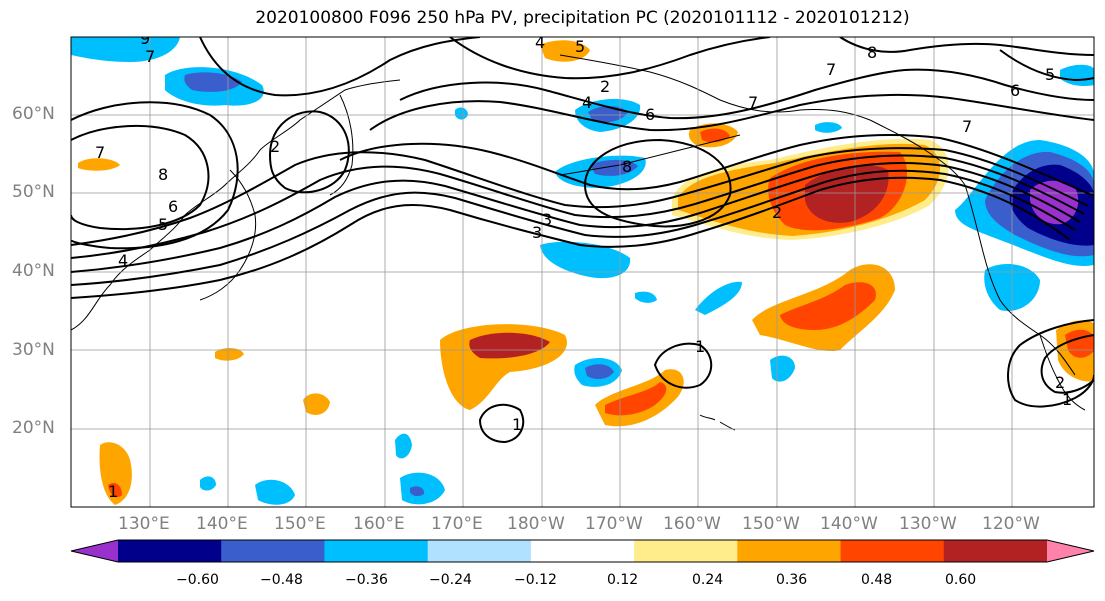 The height and width of the screenshot is (601, 1105). What do you see at coordinates (33, 350) in the screenshot?
I see `lat-label: 30°N` at bounding box center [33, 350].